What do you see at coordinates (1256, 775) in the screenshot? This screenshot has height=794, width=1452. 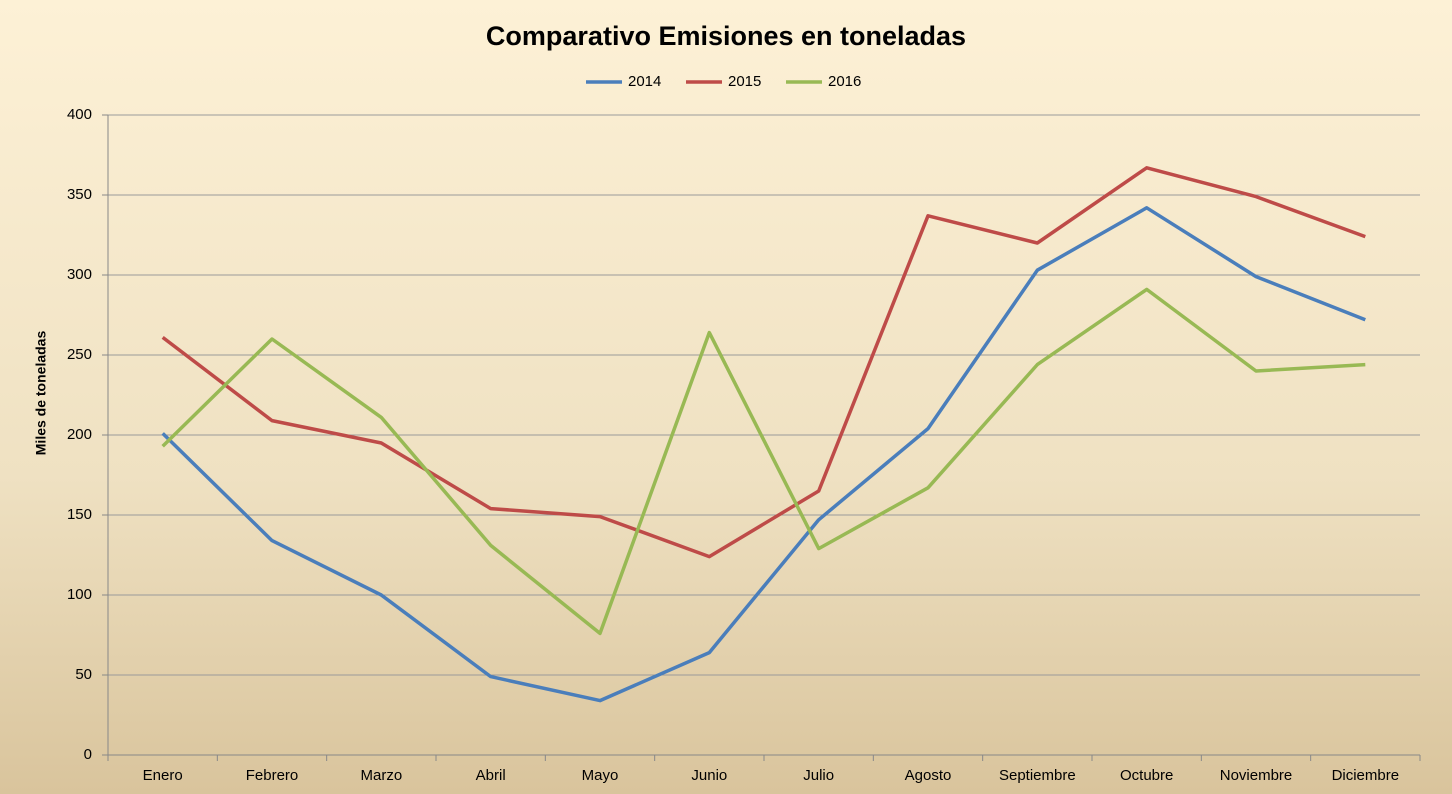 I see `x-tick-label: Noviembre` at bounding box center [1256, 775].